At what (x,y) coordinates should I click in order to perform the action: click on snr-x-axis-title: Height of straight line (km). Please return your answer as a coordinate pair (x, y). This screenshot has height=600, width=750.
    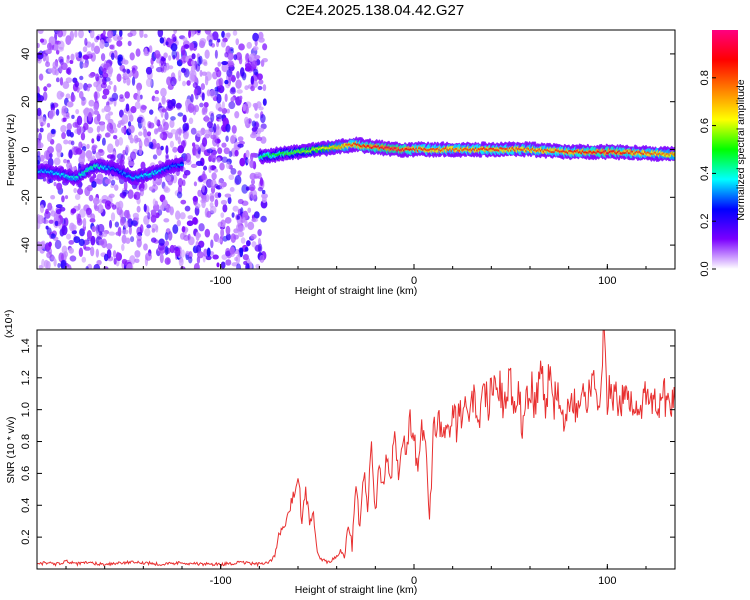
    Looking at the image, I should click on (356, 590).